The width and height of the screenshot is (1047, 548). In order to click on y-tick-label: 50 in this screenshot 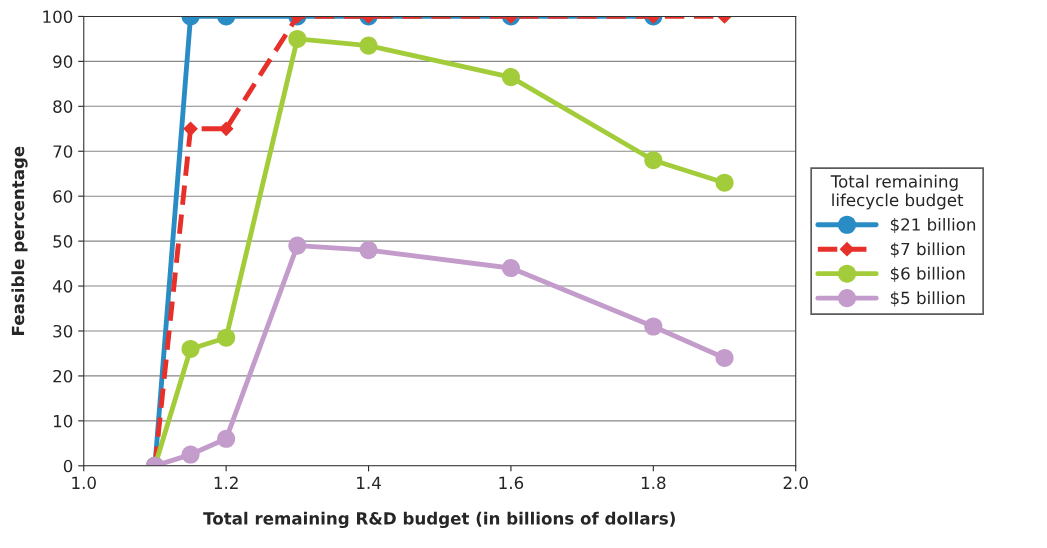, I will do `click(63, 241)`.